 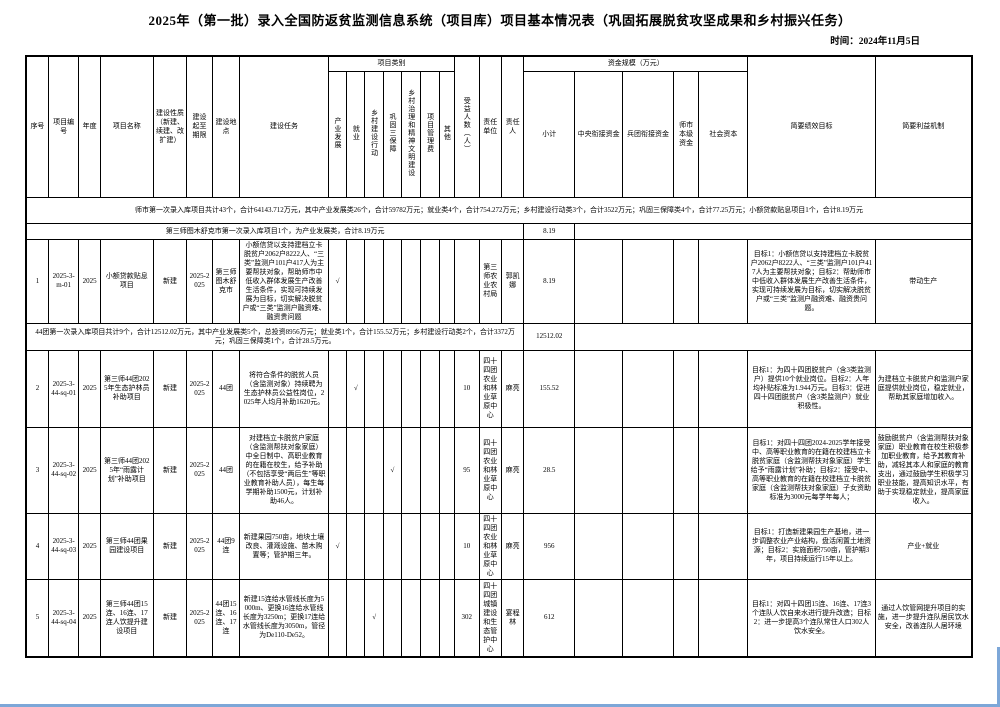 I want to click on cell-seq: 3, so click(x=37, y=470).